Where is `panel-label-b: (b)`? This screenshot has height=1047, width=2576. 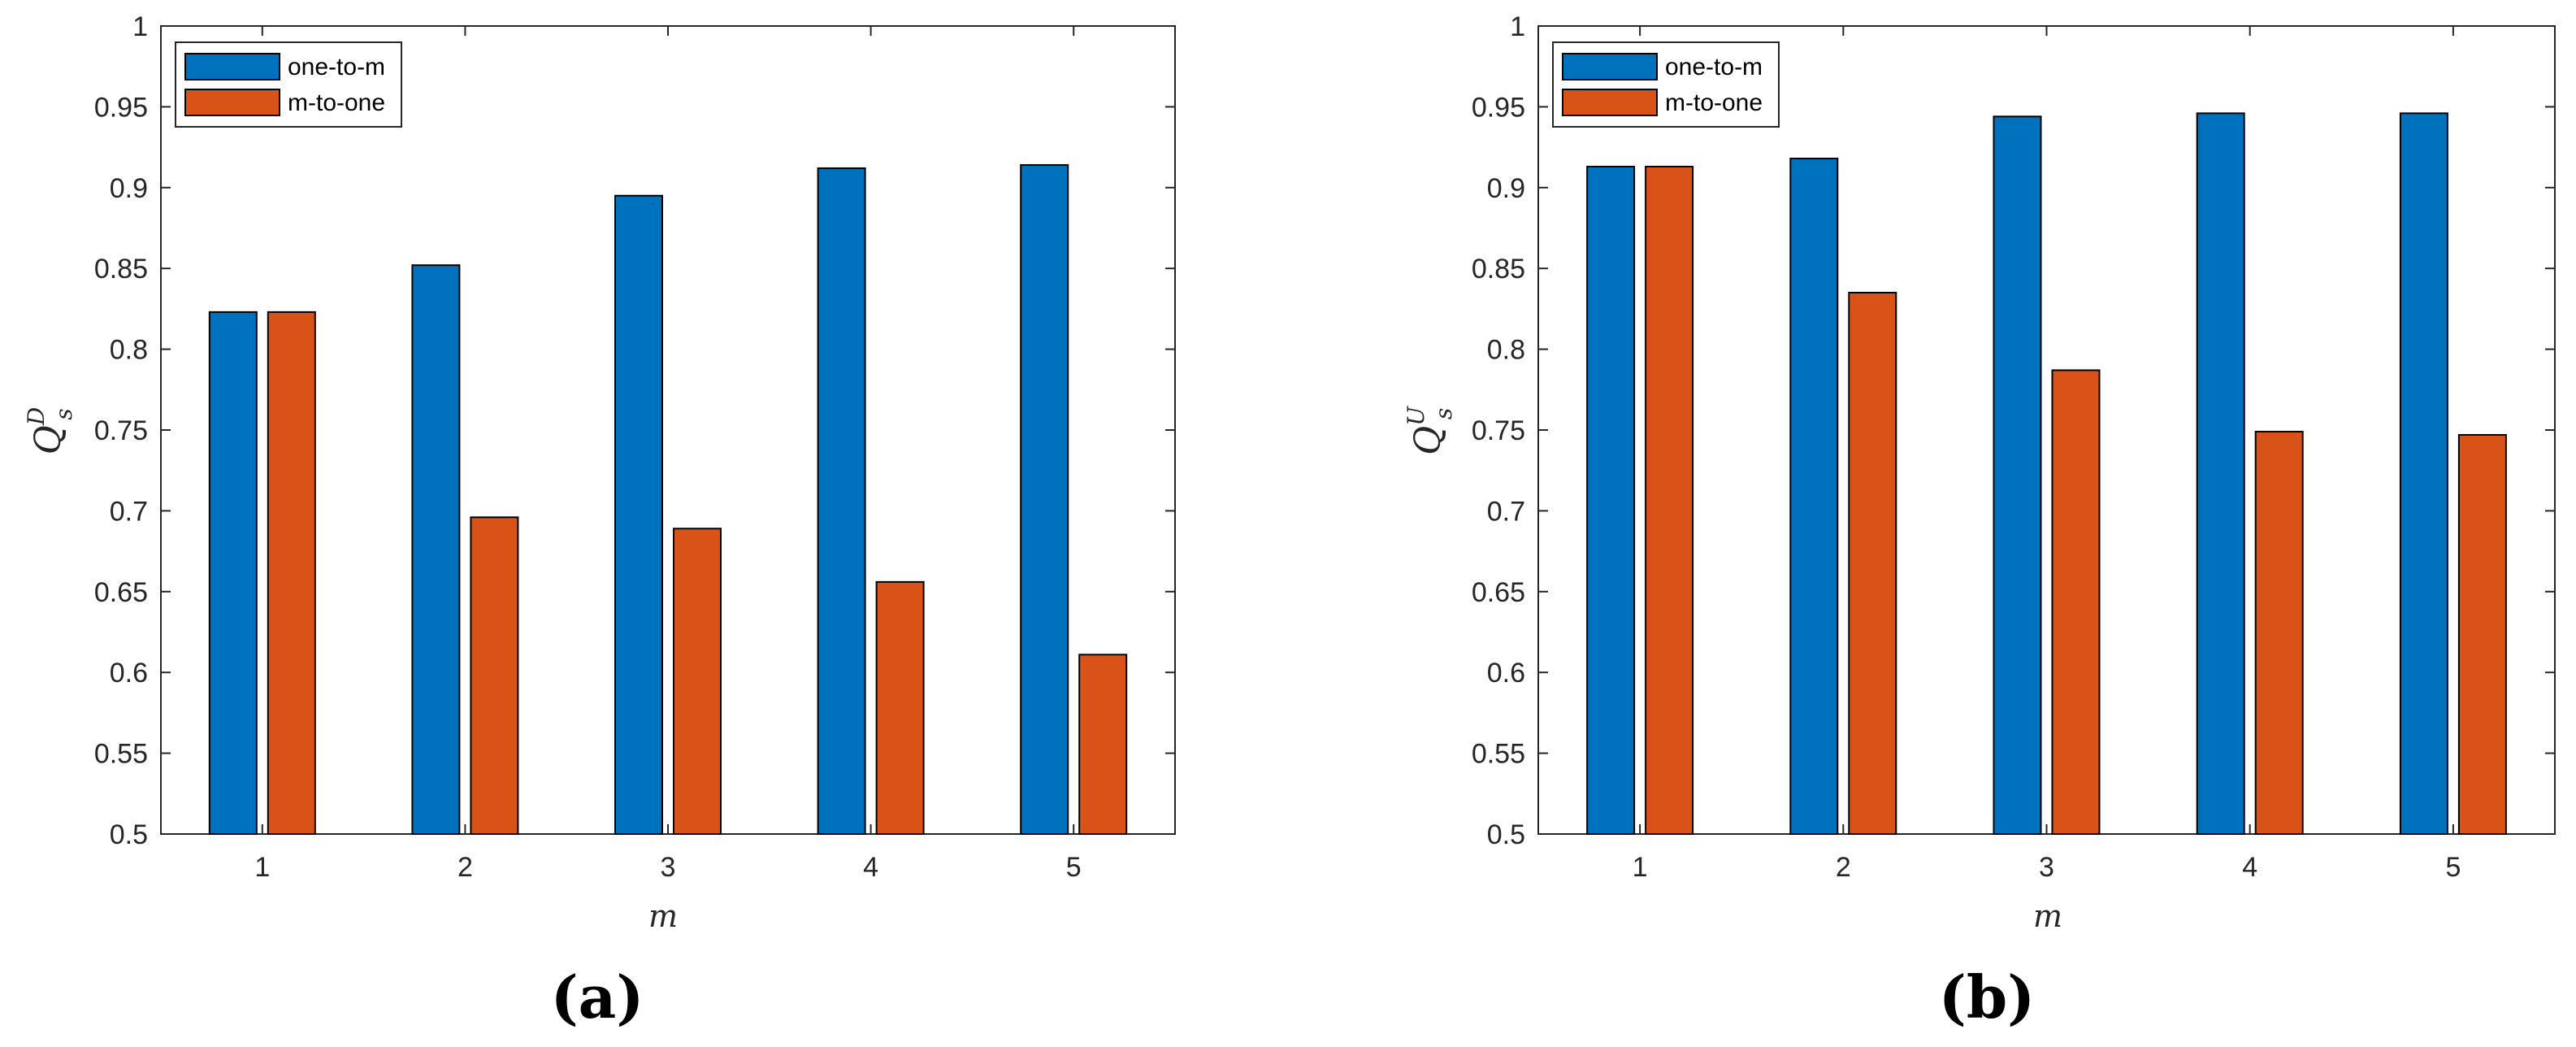
panel-label-b: (b) is located at coordinates (1987, 997).